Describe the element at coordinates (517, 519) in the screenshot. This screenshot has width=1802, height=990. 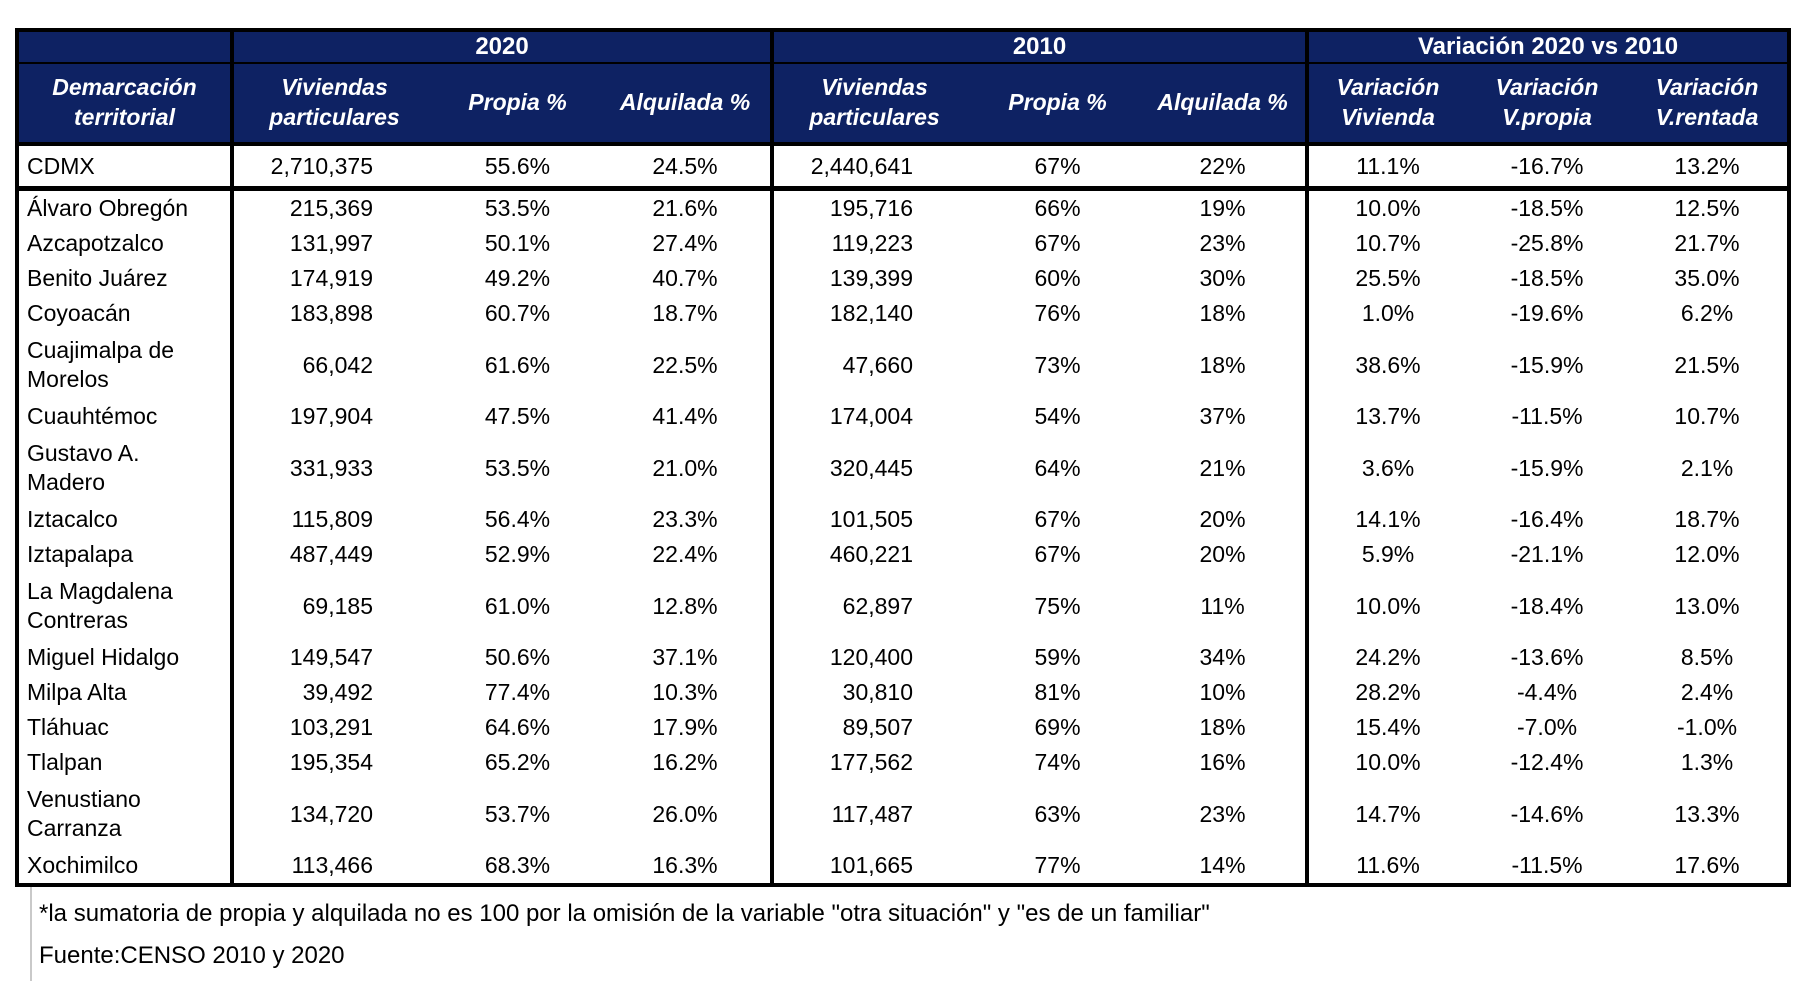
I see `value-cell: 56.4%` at that location.